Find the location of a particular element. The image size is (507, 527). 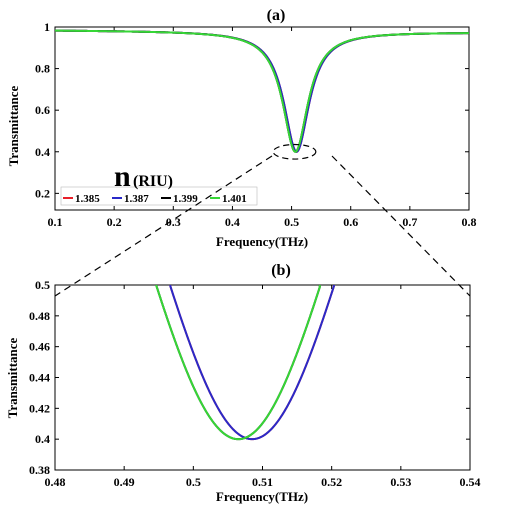

legend: n (RIU) 1.385 1.387 1.399 1.401 is located at coordinates (159, 183).